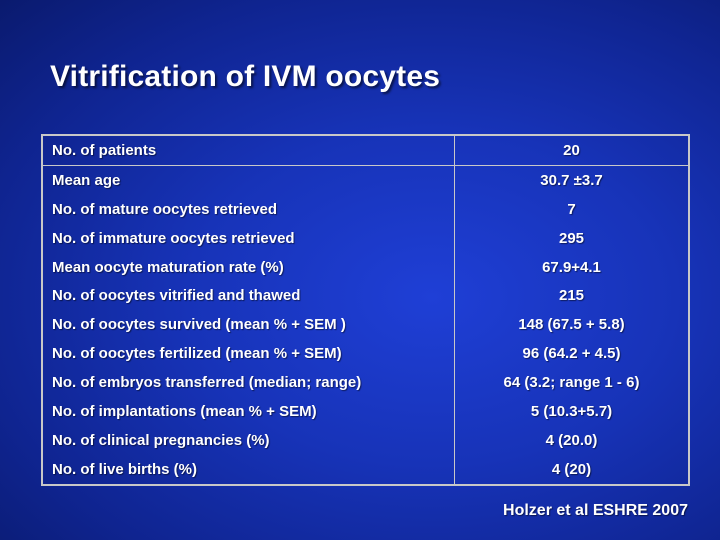 The image size is (720, 540). What do you see at coordinates (248, 411) in the screenshot?
I see `row-label: No. of implantations (mean % + SEM)` at bounding box center [248, 411].